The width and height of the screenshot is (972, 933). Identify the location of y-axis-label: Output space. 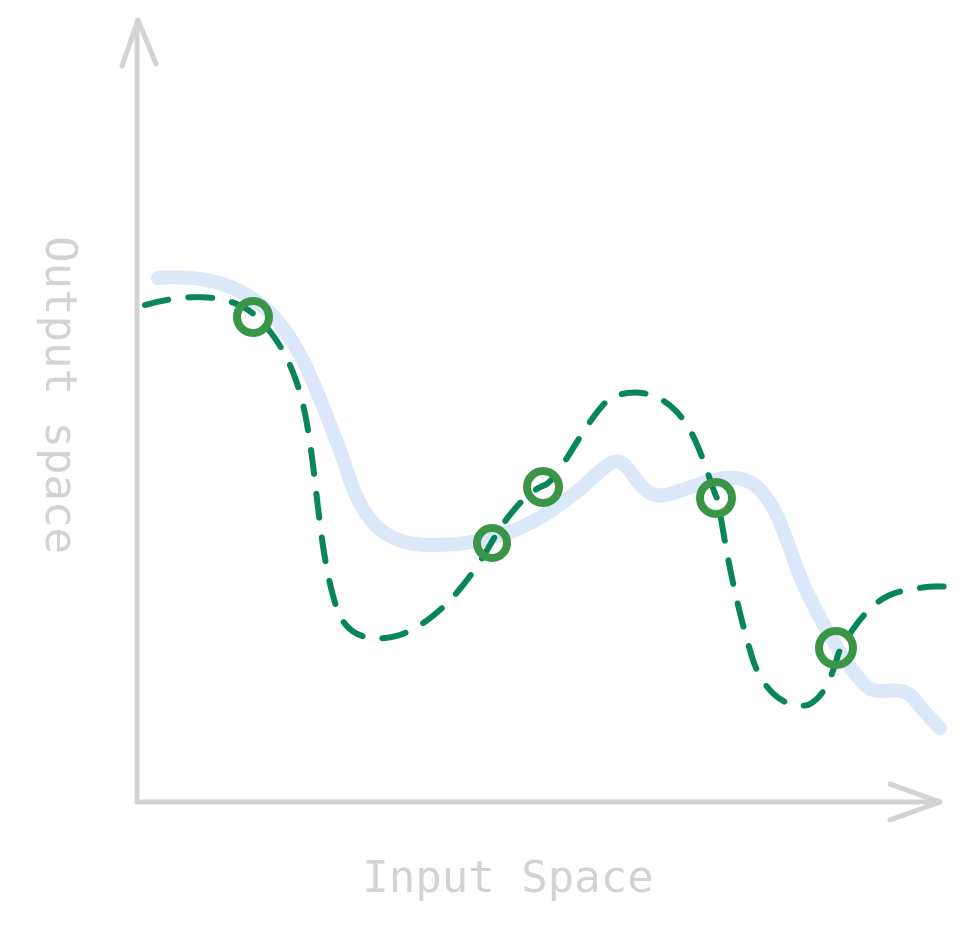
(60, 395).